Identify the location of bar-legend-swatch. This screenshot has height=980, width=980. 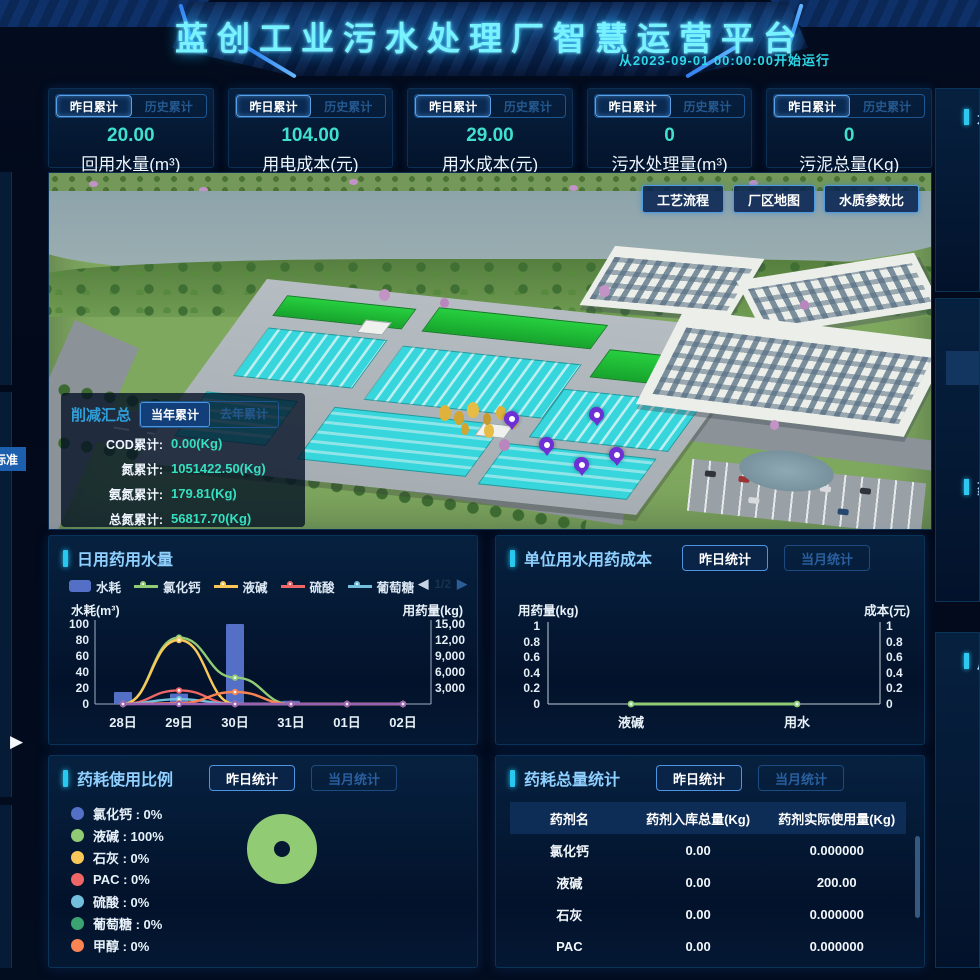
(80, 586).